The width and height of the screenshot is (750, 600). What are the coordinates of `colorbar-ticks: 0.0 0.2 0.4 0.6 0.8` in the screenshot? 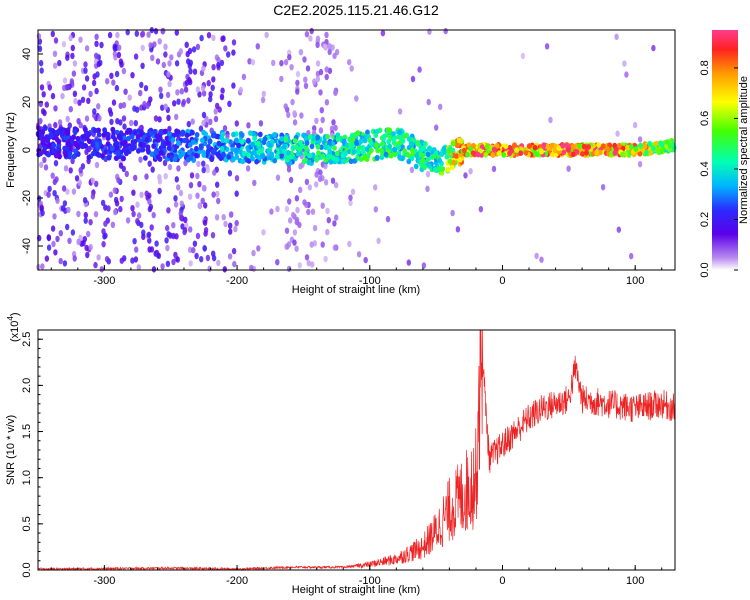 It's located at (718, 169).